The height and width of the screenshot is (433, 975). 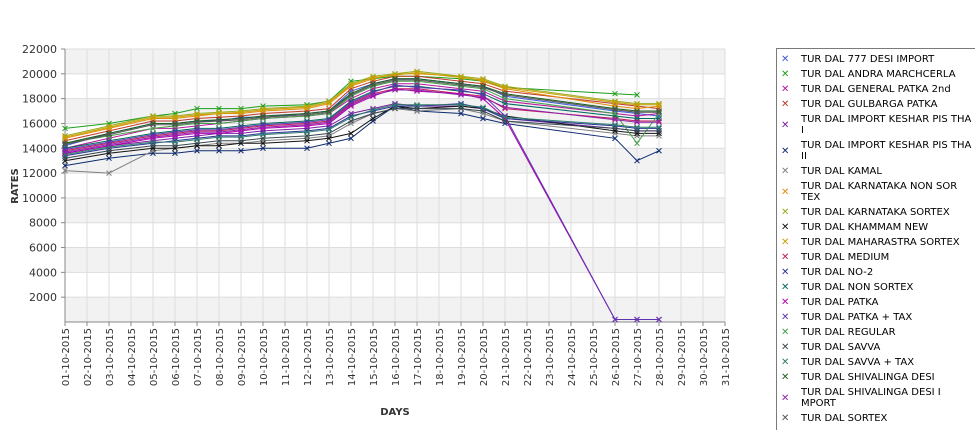 I want to click on x-tick-label: 01-10-2015, so click(x=66, y=357).